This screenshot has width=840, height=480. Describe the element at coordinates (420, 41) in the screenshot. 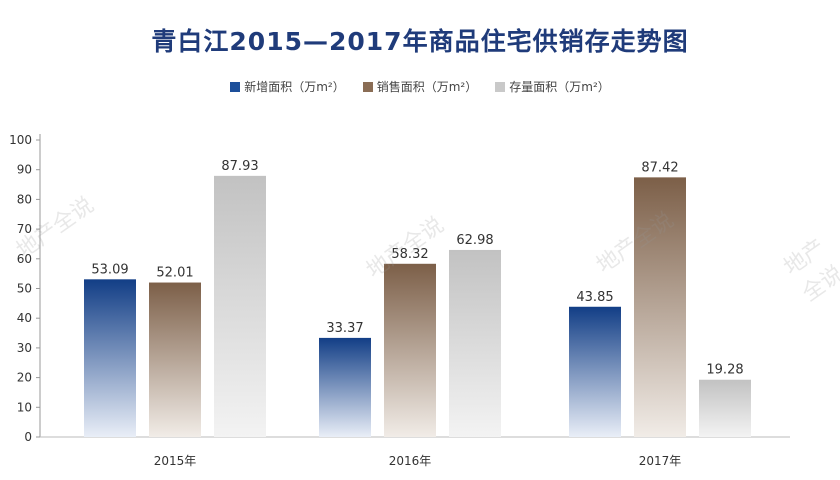

I see `chart-title: 青白江2015—2017年商品住宅供销存走势图` at that location.